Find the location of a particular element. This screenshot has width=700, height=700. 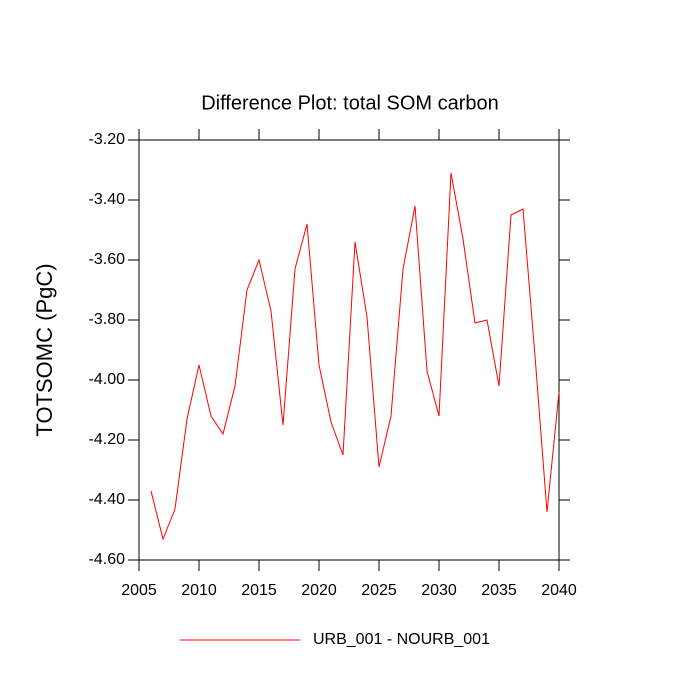

y-tick-label: -4.20 is located at coordinates (107, 439).